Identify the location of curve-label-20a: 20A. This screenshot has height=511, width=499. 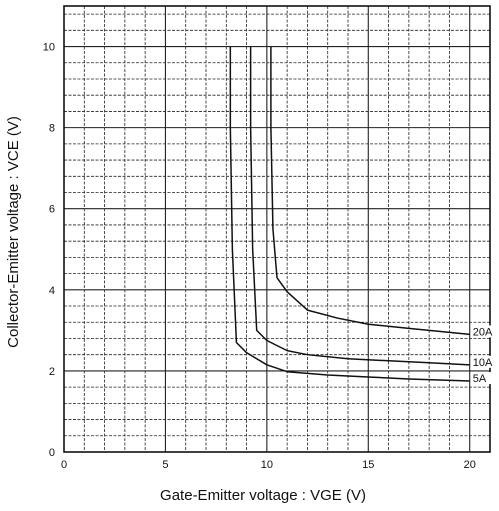
(483, 332).